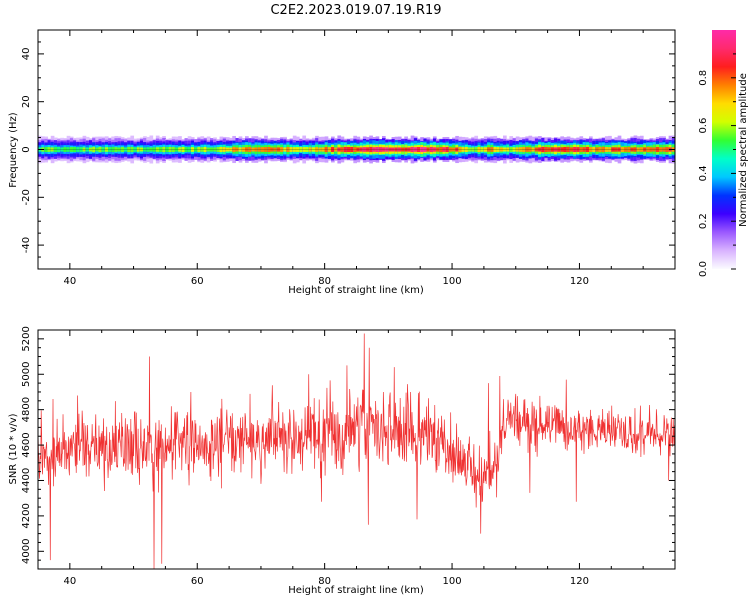 This screenshot has width=750, height=600. Describe the element at coordinates (26, 480) in the screenshot. I see `snr-y-tick-label: 4400` at that location.